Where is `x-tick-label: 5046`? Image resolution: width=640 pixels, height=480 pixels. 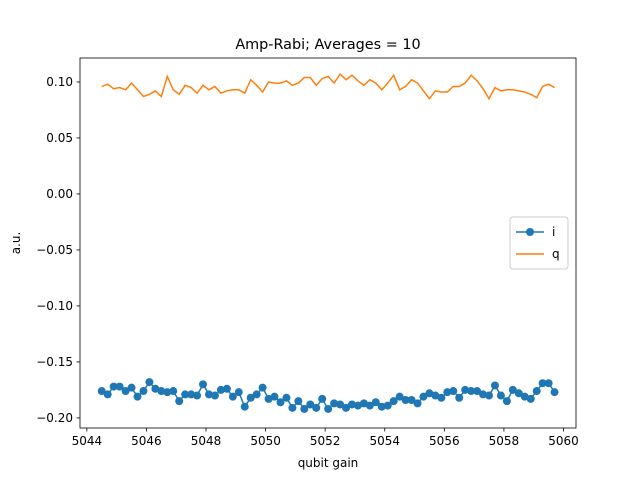 x-tick-label: 5046 is located at coordinates (146, 441).